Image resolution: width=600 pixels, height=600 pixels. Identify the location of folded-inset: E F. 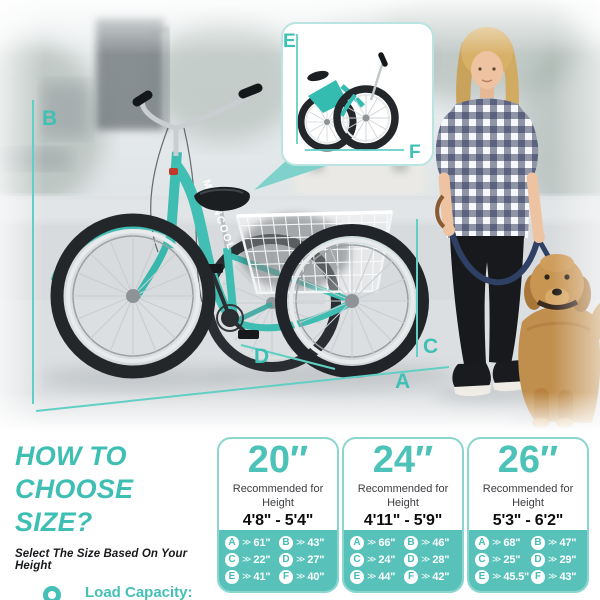
(344, 106).